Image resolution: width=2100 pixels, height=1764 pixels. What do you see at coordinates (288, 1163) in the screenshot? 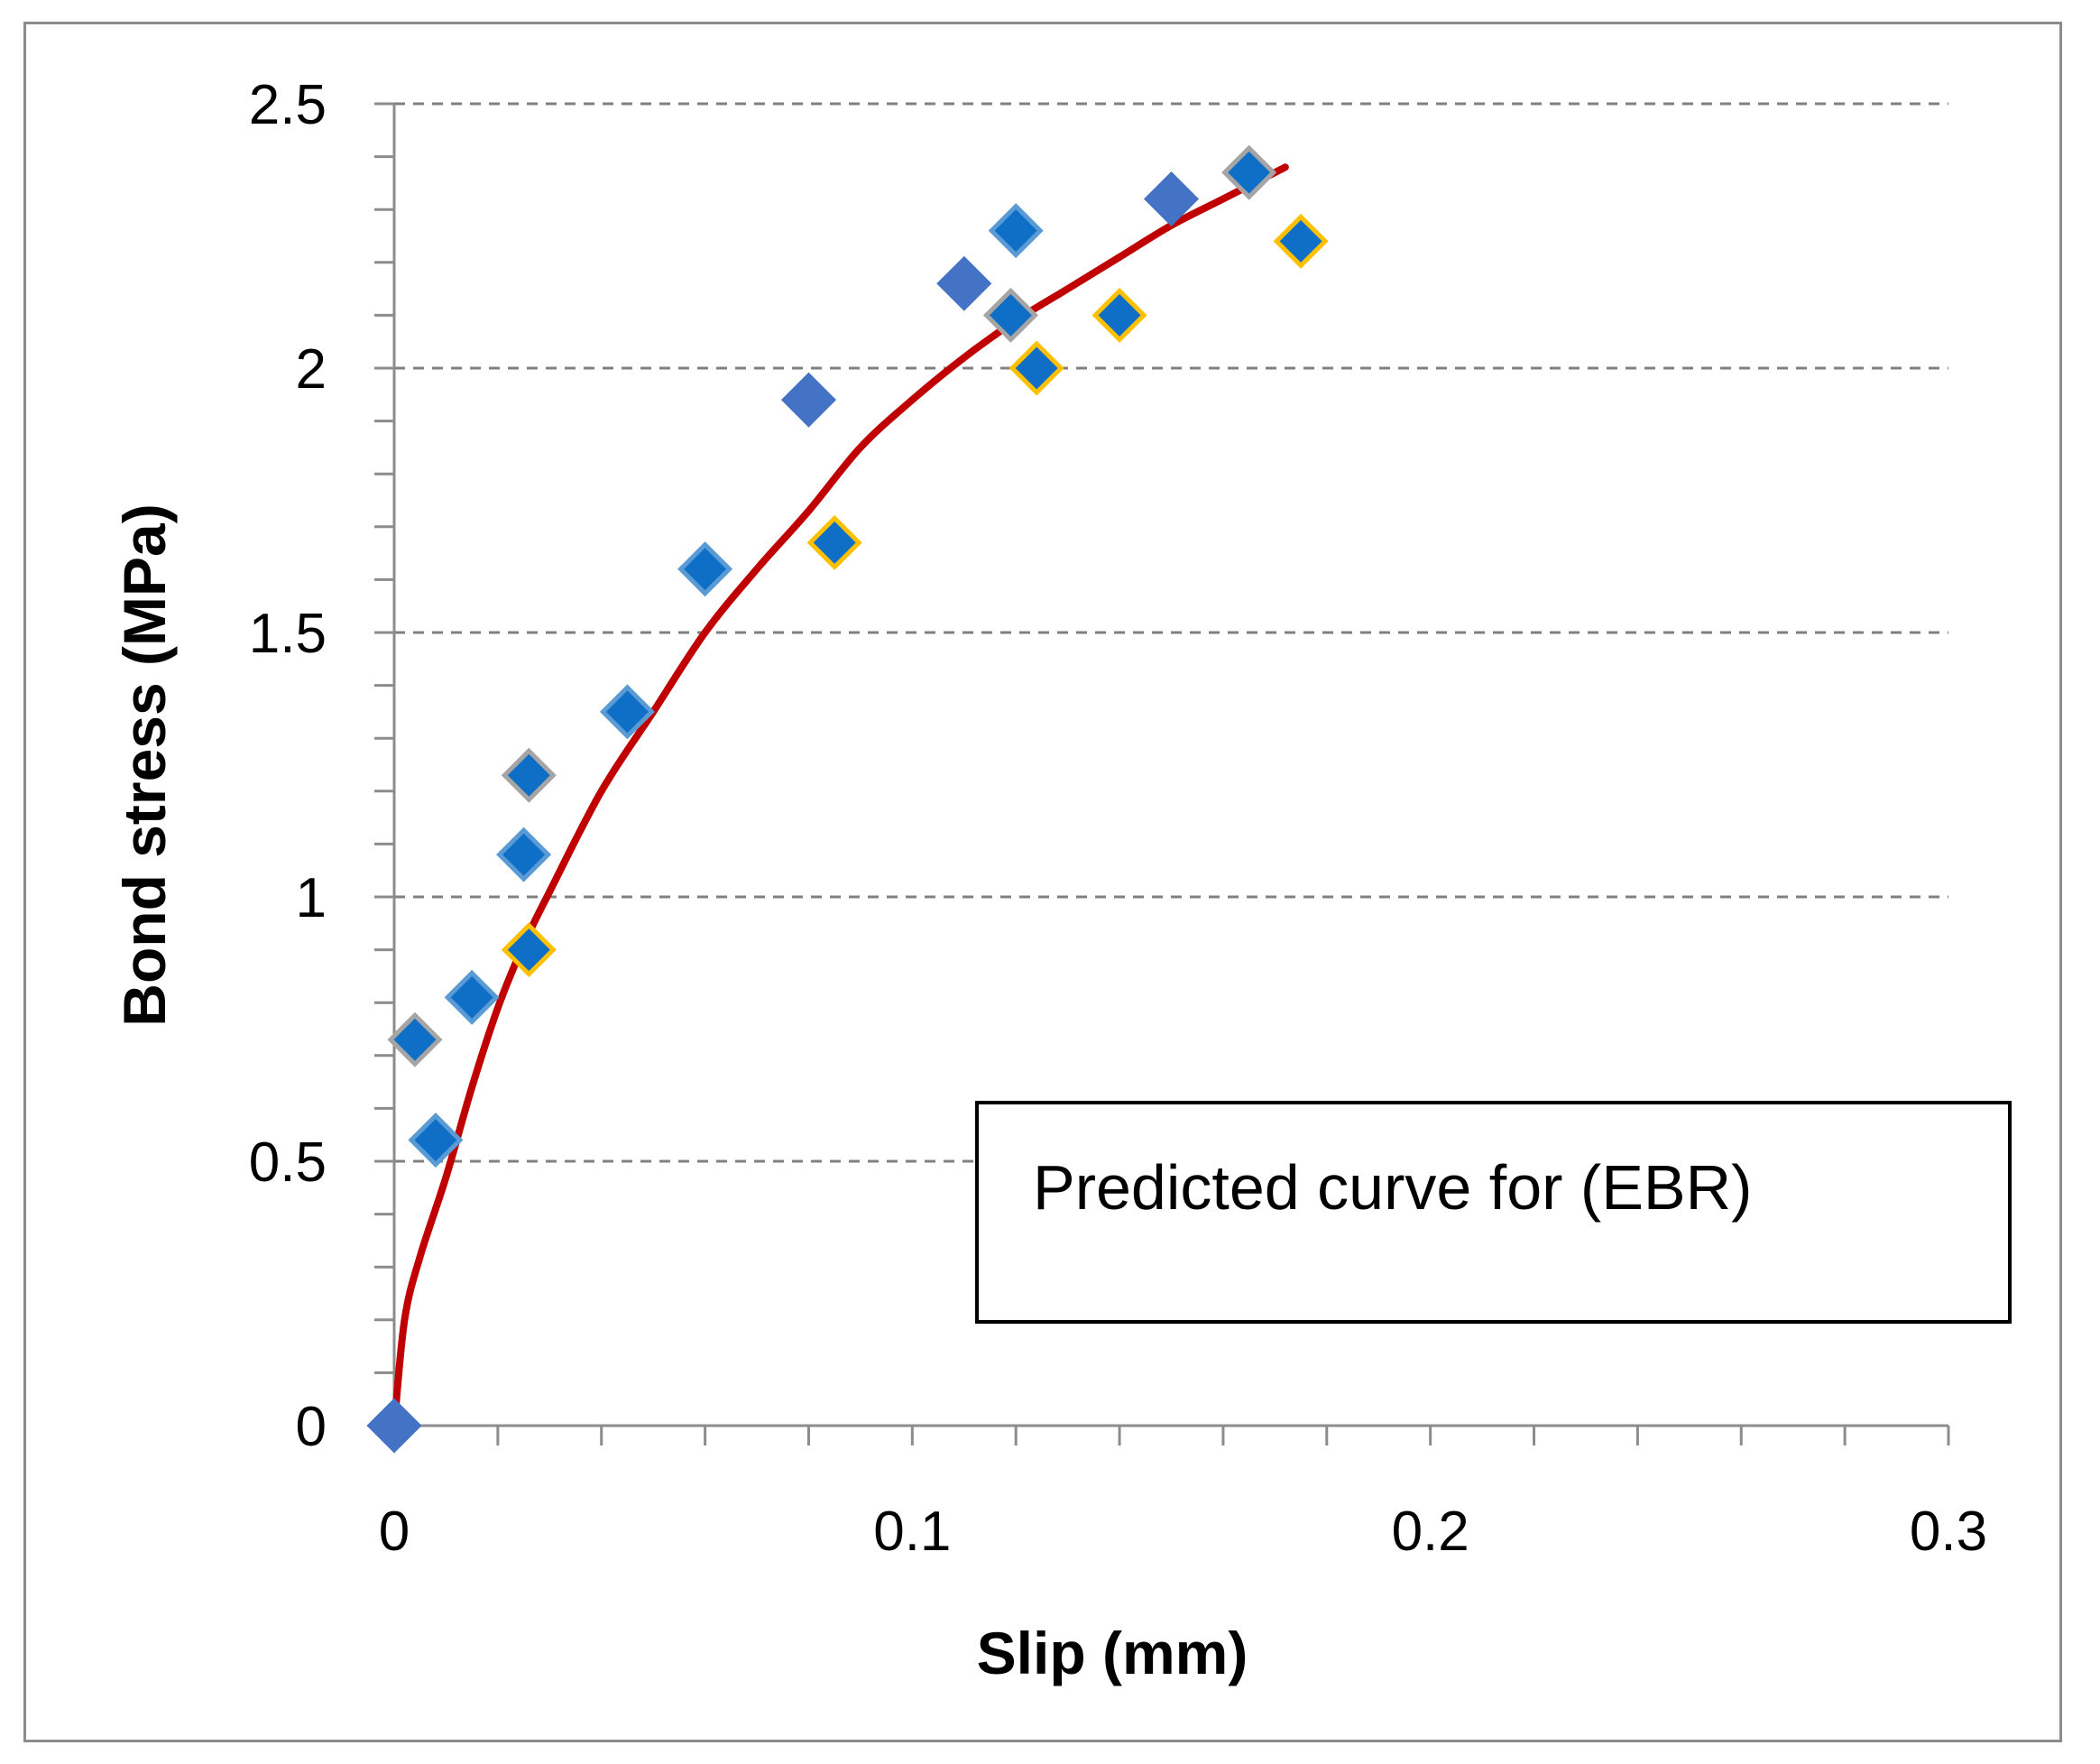
I see `y-tick-label: 0.5` at bounding box center [288, 1163].